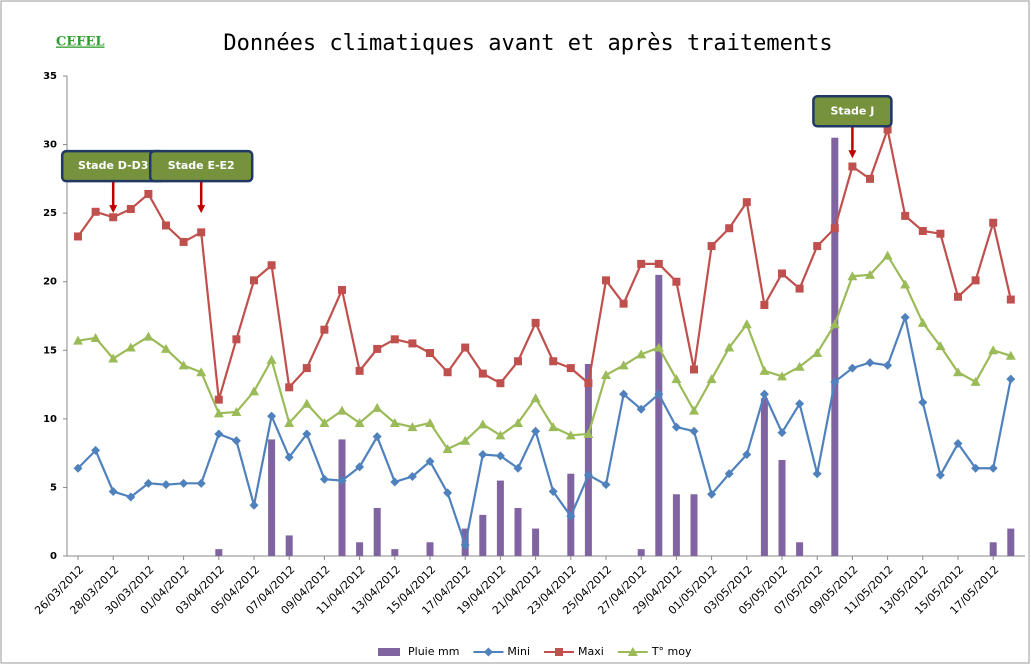  I want to click on logo: CEFEL, so click(80, 42).